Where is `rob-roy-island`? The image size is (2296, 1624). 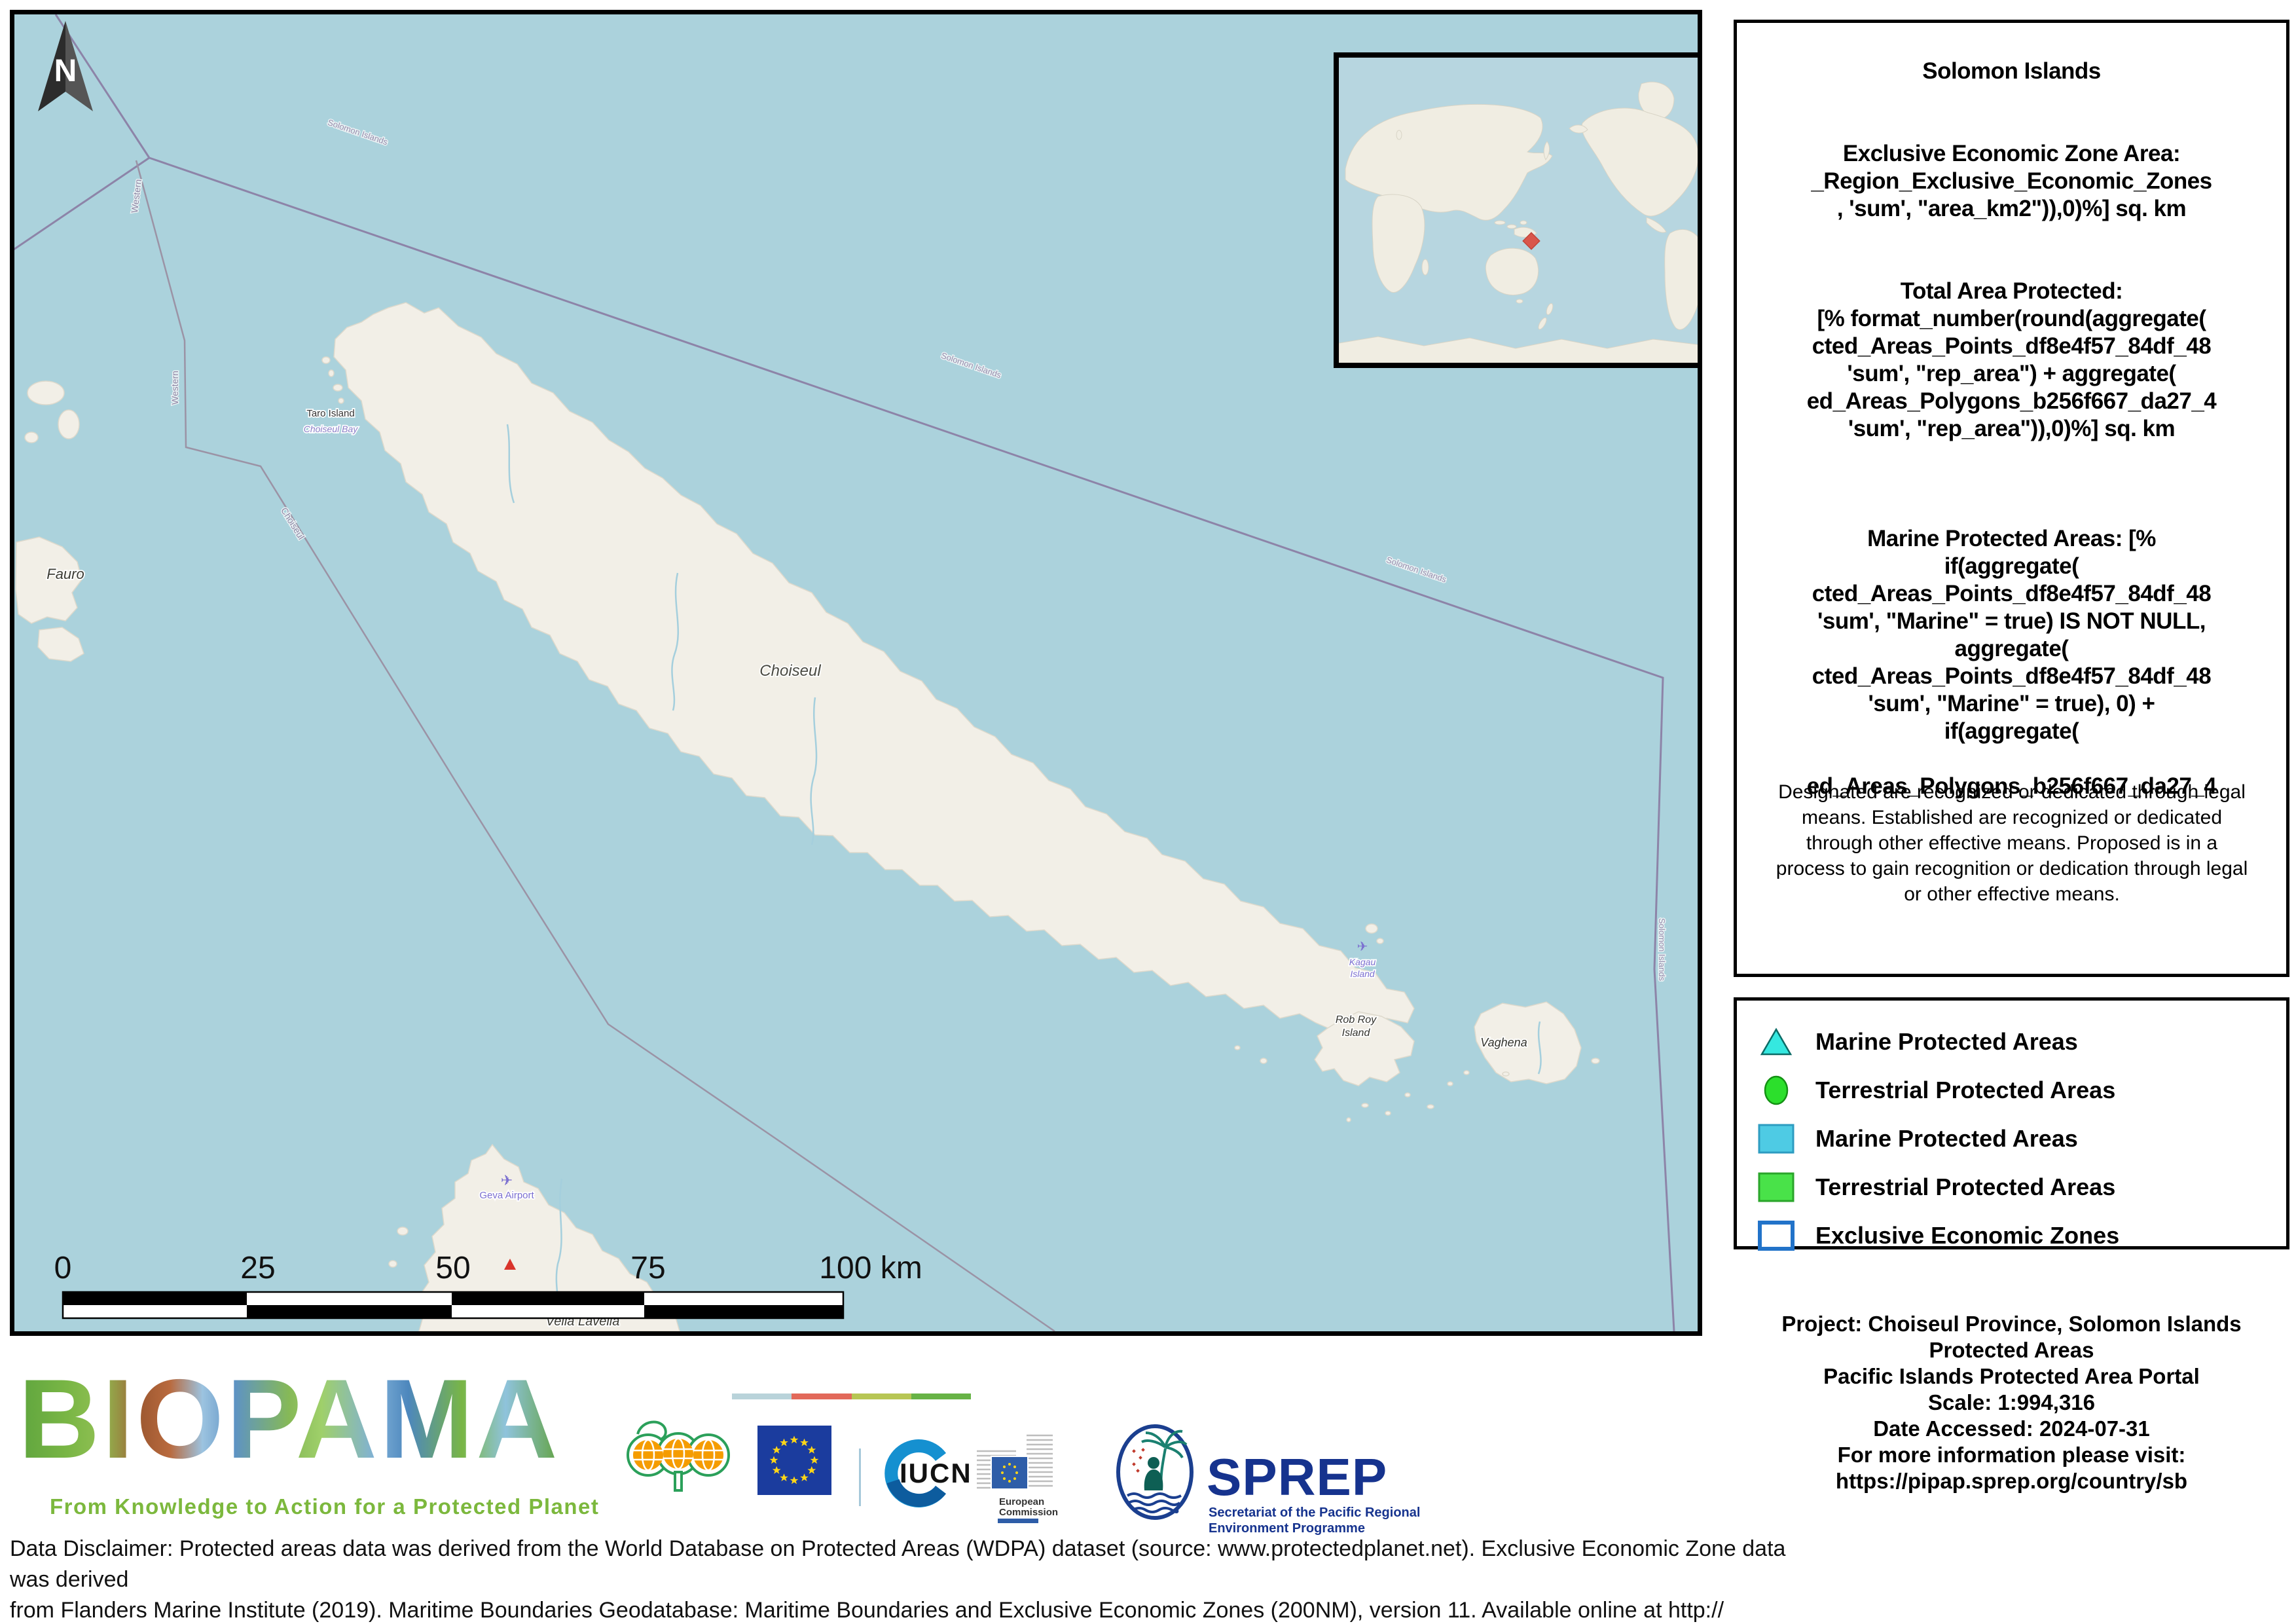 rob-roy-island is located at coordinates (1364, 1048).